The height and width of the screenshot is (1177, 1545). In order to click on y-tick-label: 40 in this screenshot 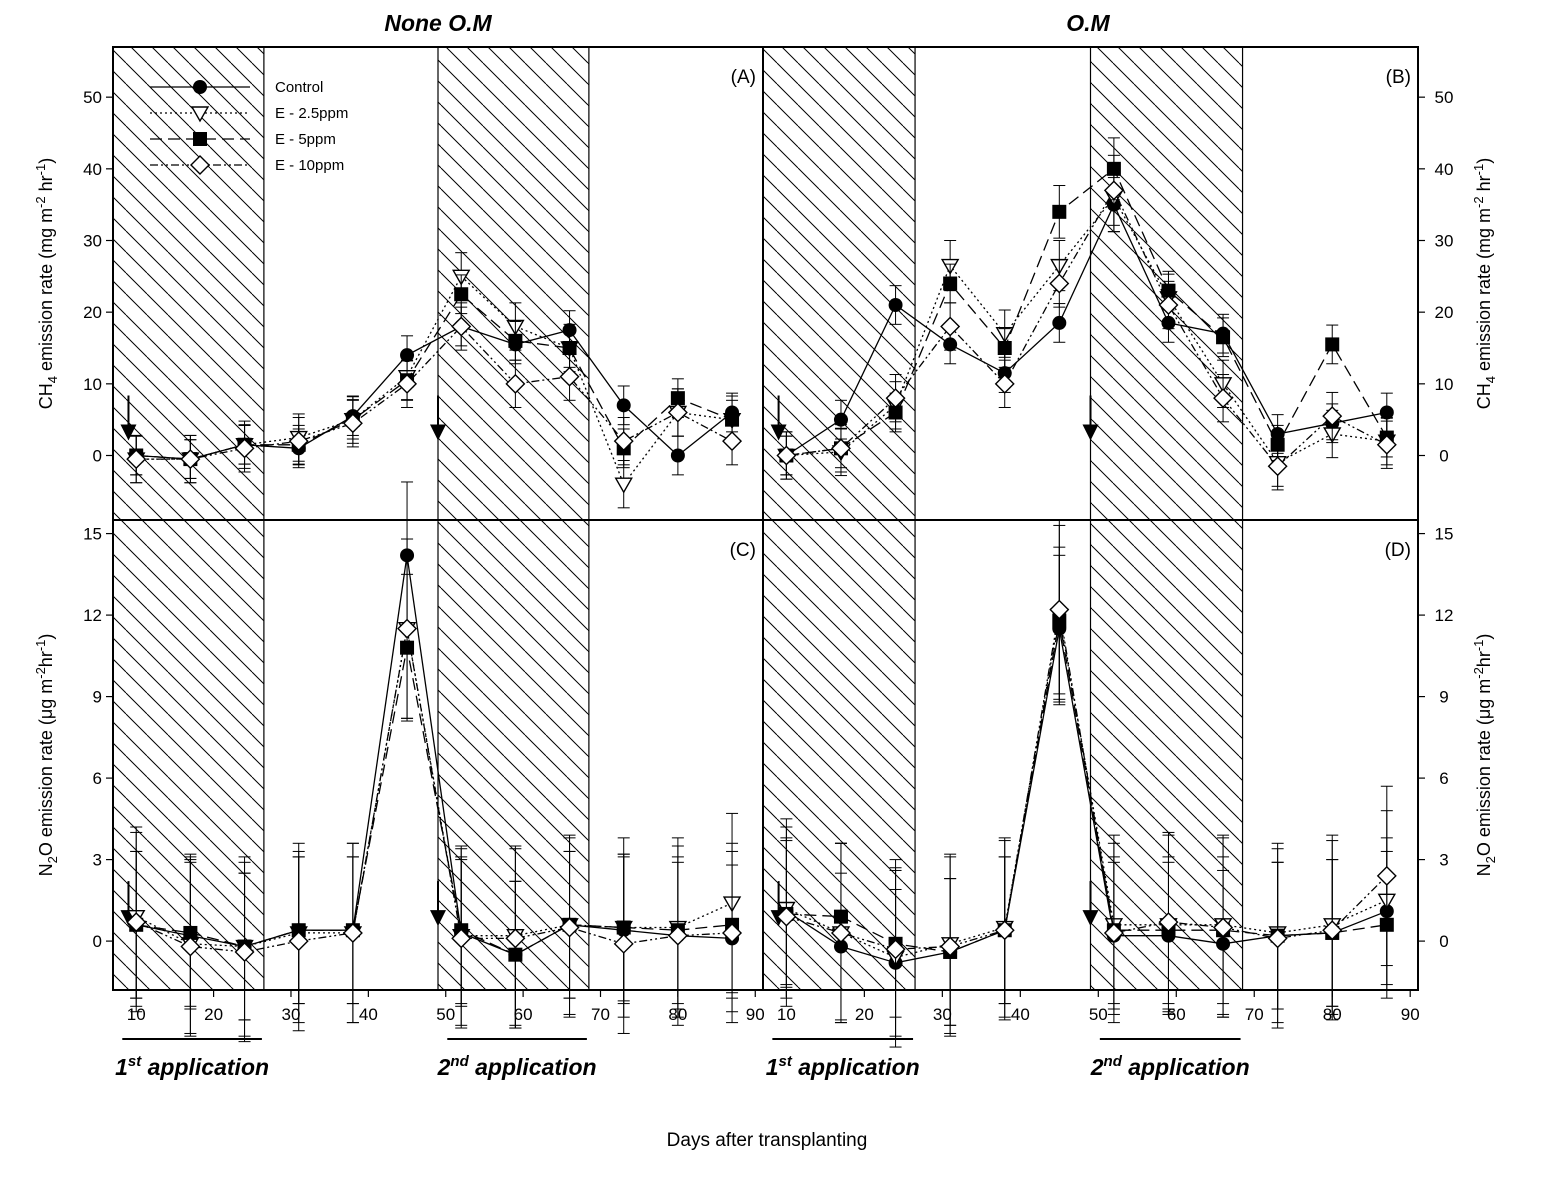, I will do `click(92, 169)`.